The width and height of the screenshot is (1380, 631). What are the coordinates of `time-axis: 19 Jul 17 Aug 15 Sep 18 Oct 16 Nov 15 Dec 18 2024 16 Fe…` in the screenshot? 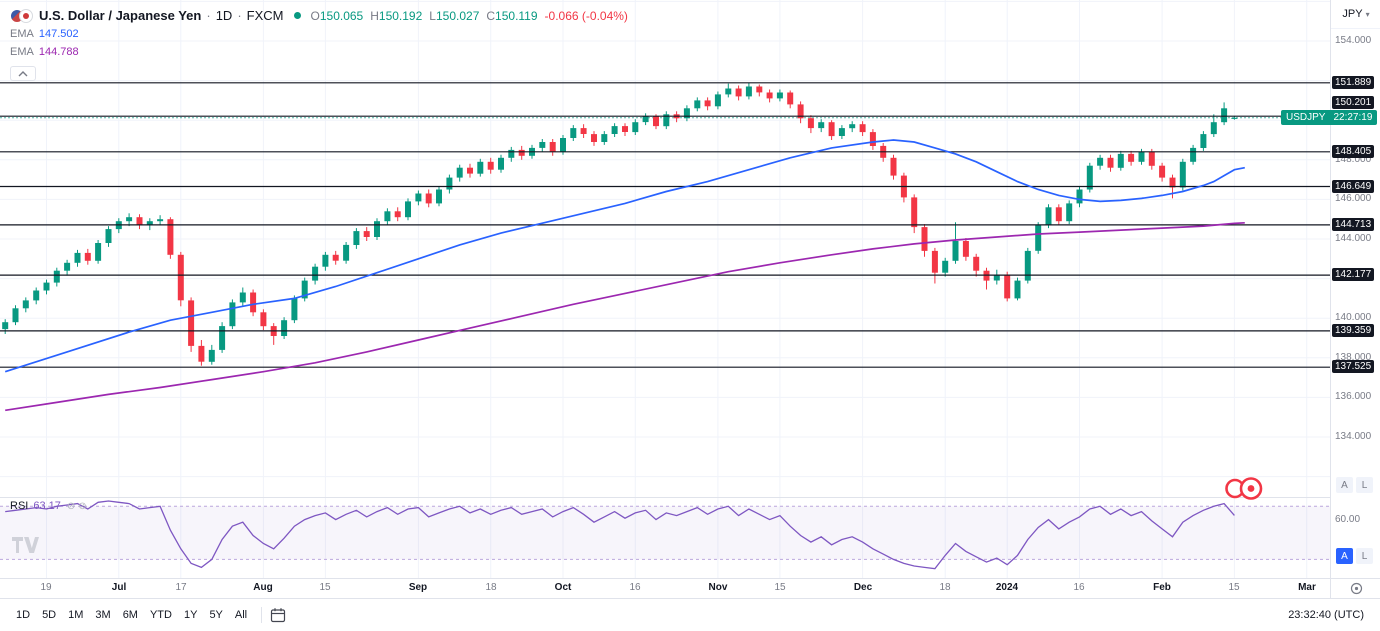 It's located at (665, 588).